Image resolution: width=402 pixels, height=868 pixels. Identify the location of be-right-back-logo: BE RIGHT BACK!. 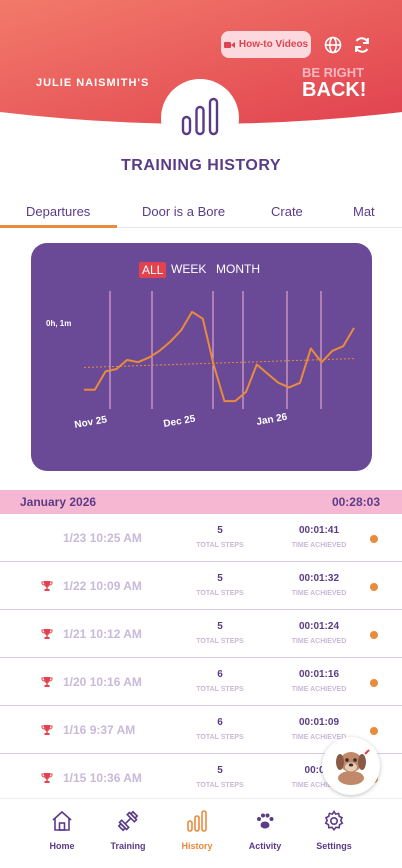
(337, 83).